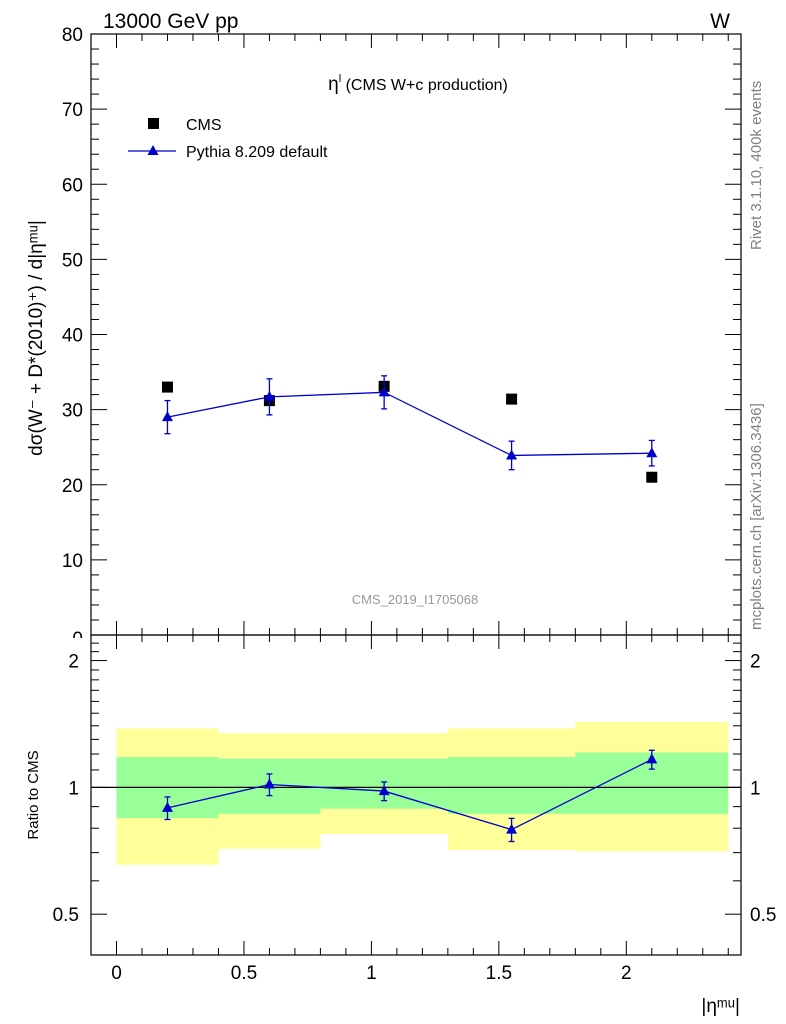 Image resolution: width=786 pixels, height=1024 pixels. What do you see at coordinates (153, 150) in the screenshot?
I see `legend-pythia-marker` at bounding box center [153, 150].